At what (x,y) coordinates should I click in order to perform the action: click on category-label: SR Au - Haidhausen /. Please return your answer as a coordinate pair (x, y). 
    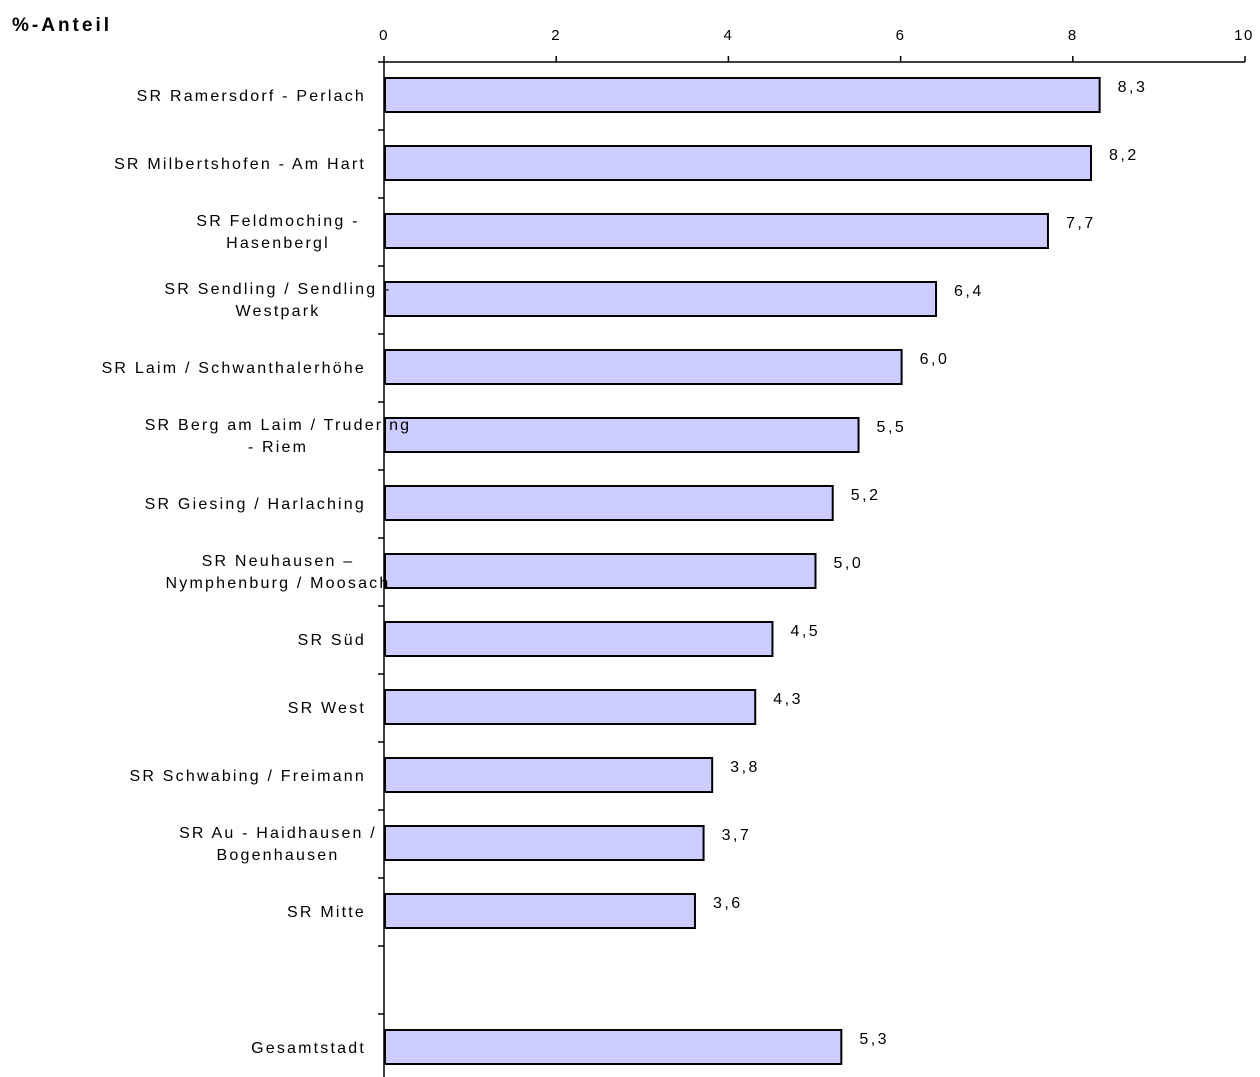
    Looking at the image, I should click on (278, 833).